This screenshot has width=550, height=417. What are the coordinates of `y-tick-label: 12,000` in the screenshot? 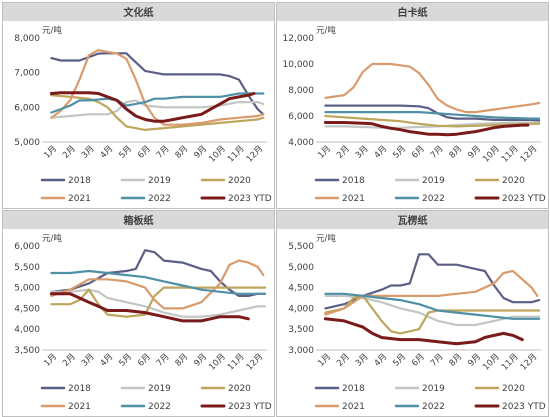 It's located at (299, 39).